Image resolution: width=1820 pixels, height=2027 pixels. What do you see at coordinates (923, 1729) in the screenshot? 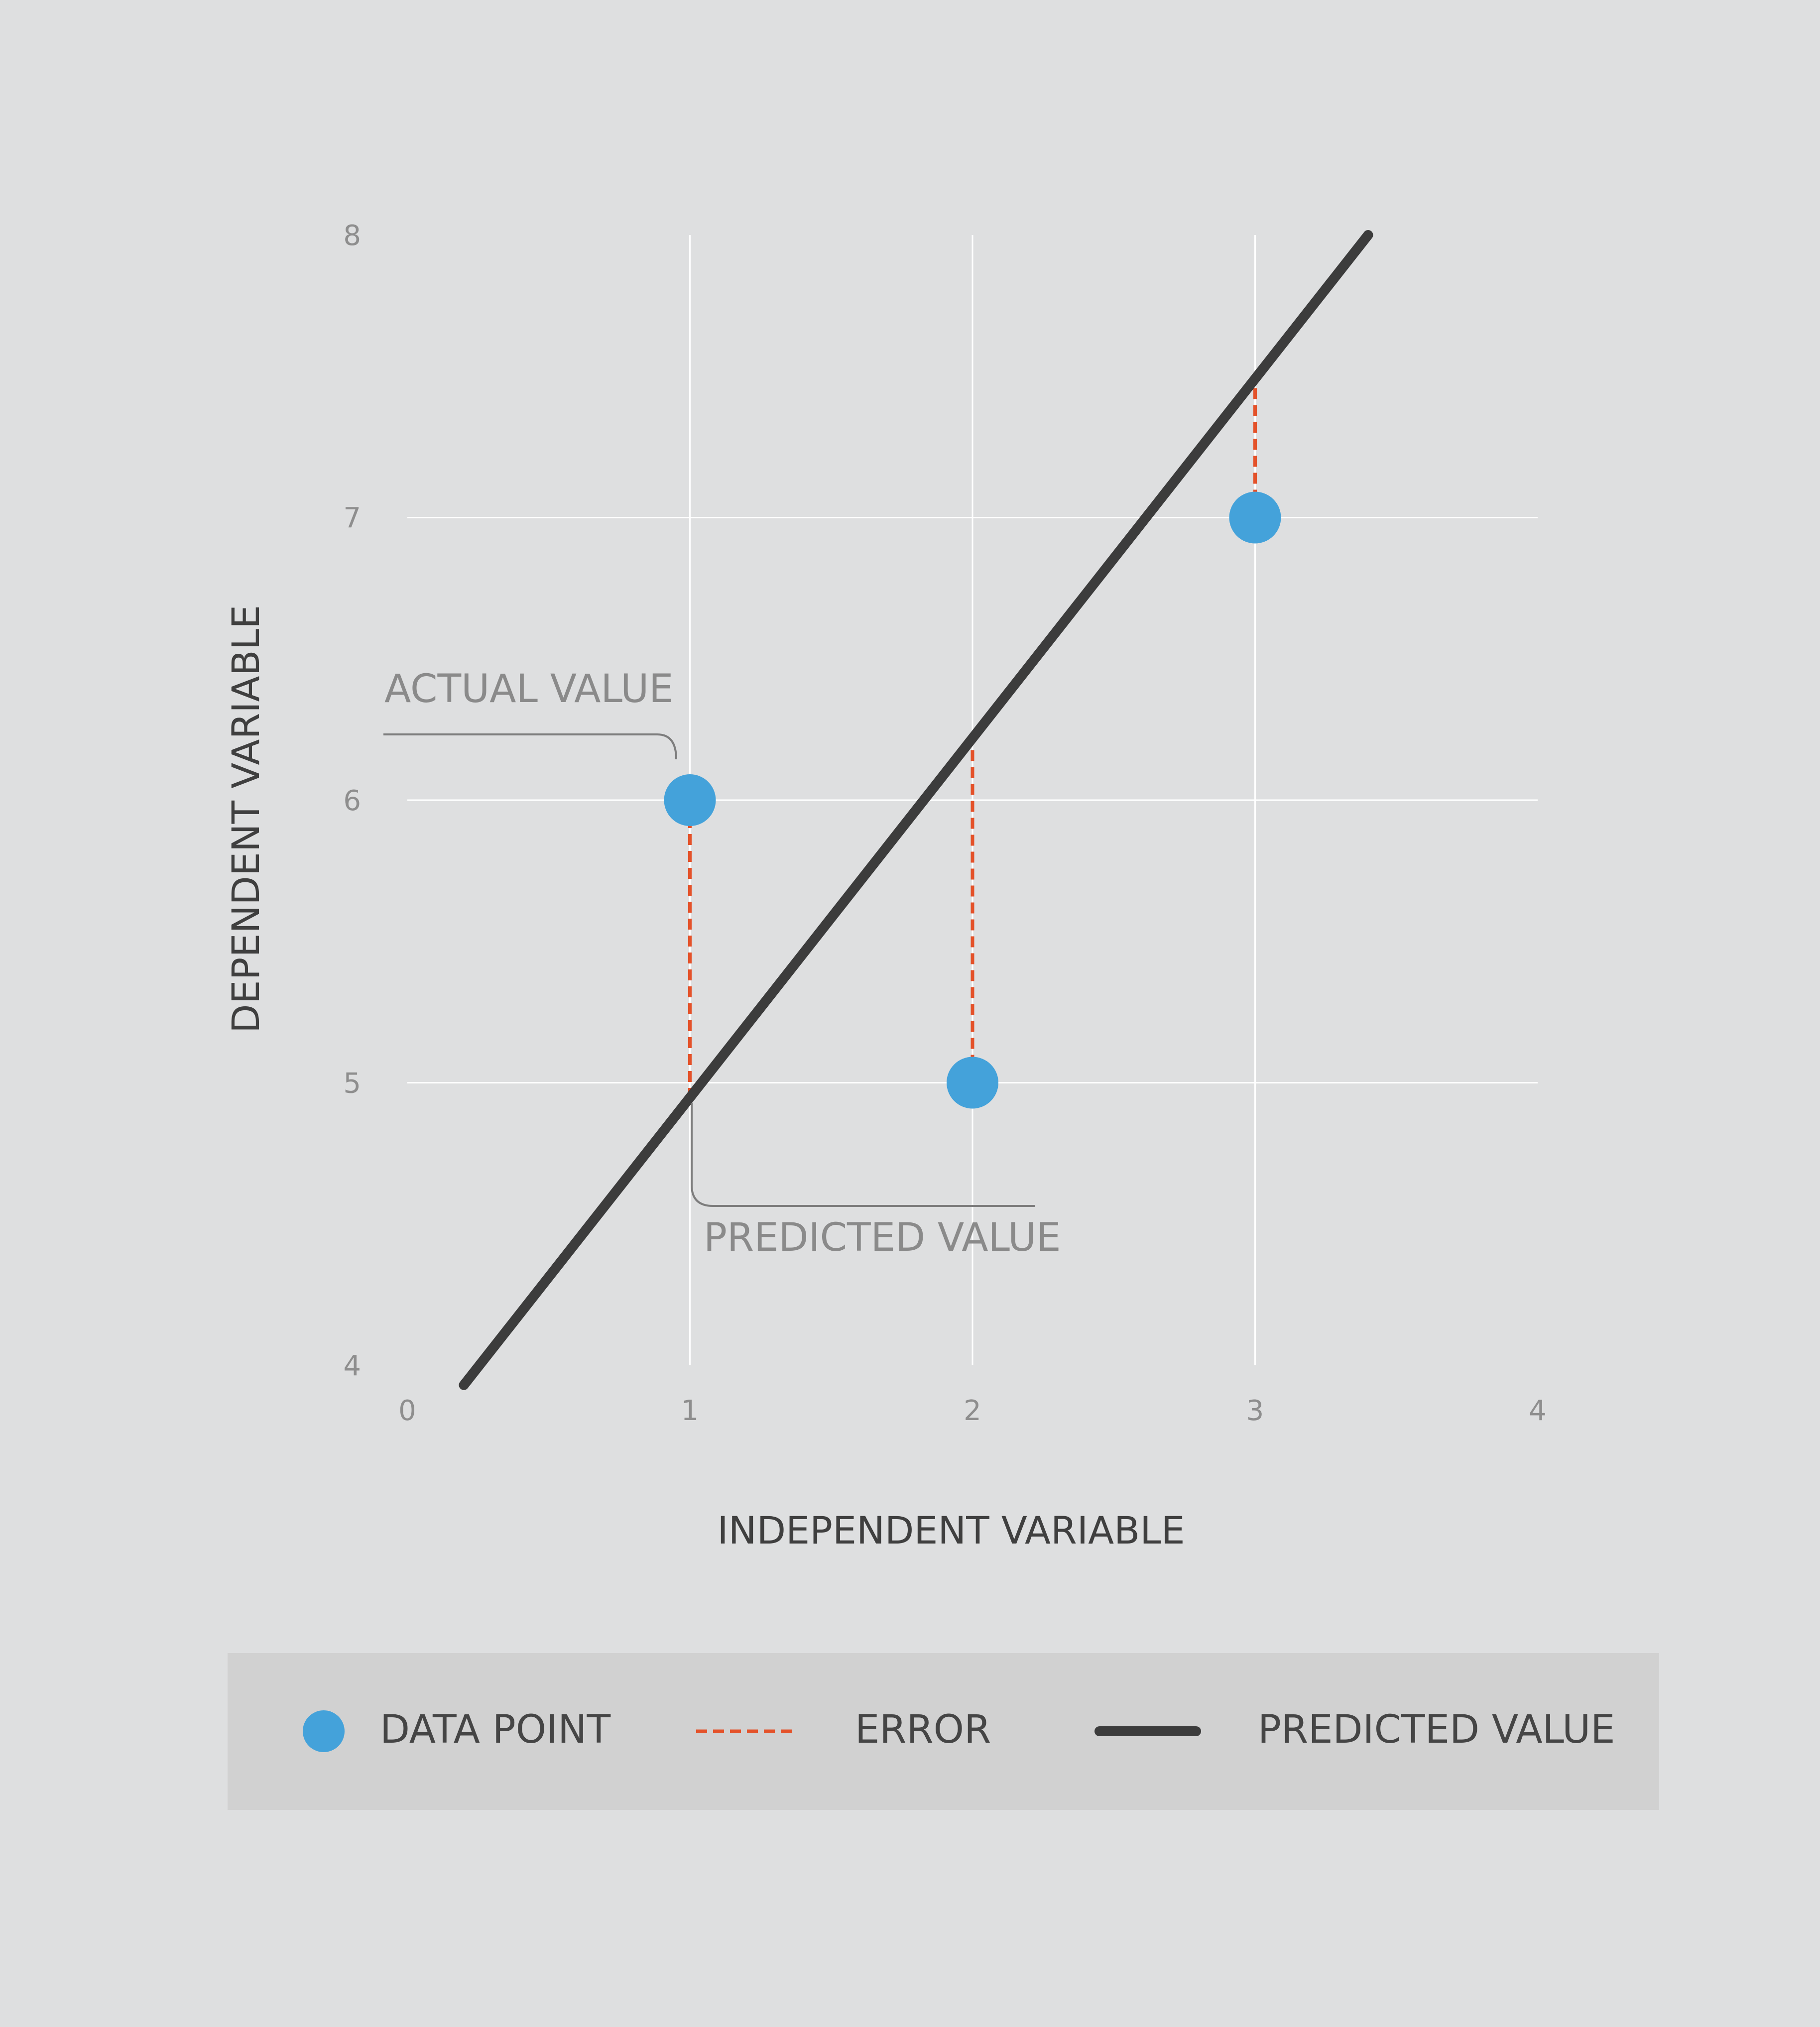
I see `legend-error-label: ERROR` at bounding box center [923, 1729].